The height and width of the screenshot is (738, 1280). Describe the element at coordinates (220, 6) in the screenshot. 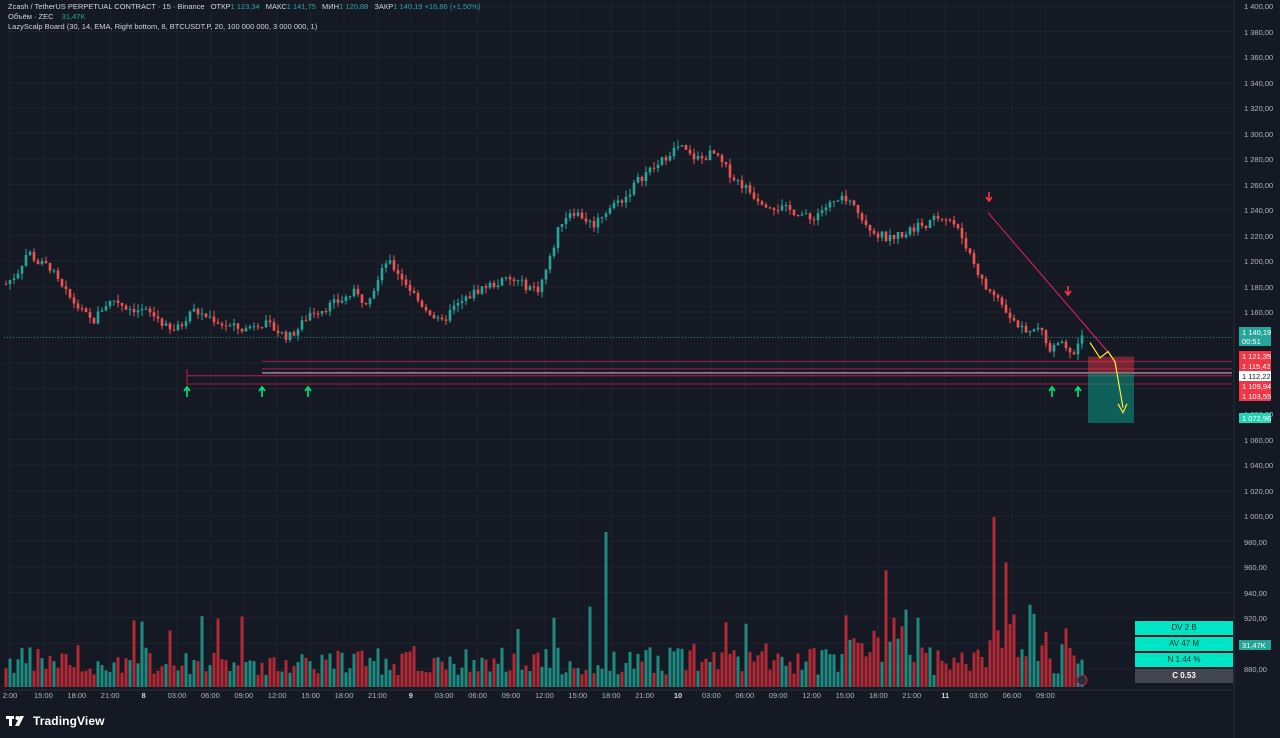

I see `open-label: ОТКР` at that location.